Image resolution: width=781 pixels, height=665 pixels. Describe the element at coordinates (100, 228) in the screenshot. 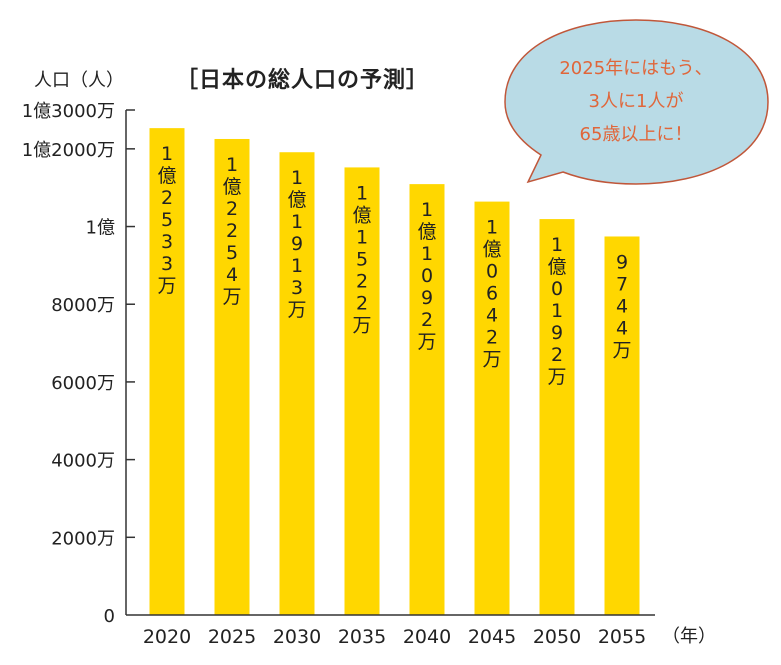

I see `y-tick-label: 1億` at that location.